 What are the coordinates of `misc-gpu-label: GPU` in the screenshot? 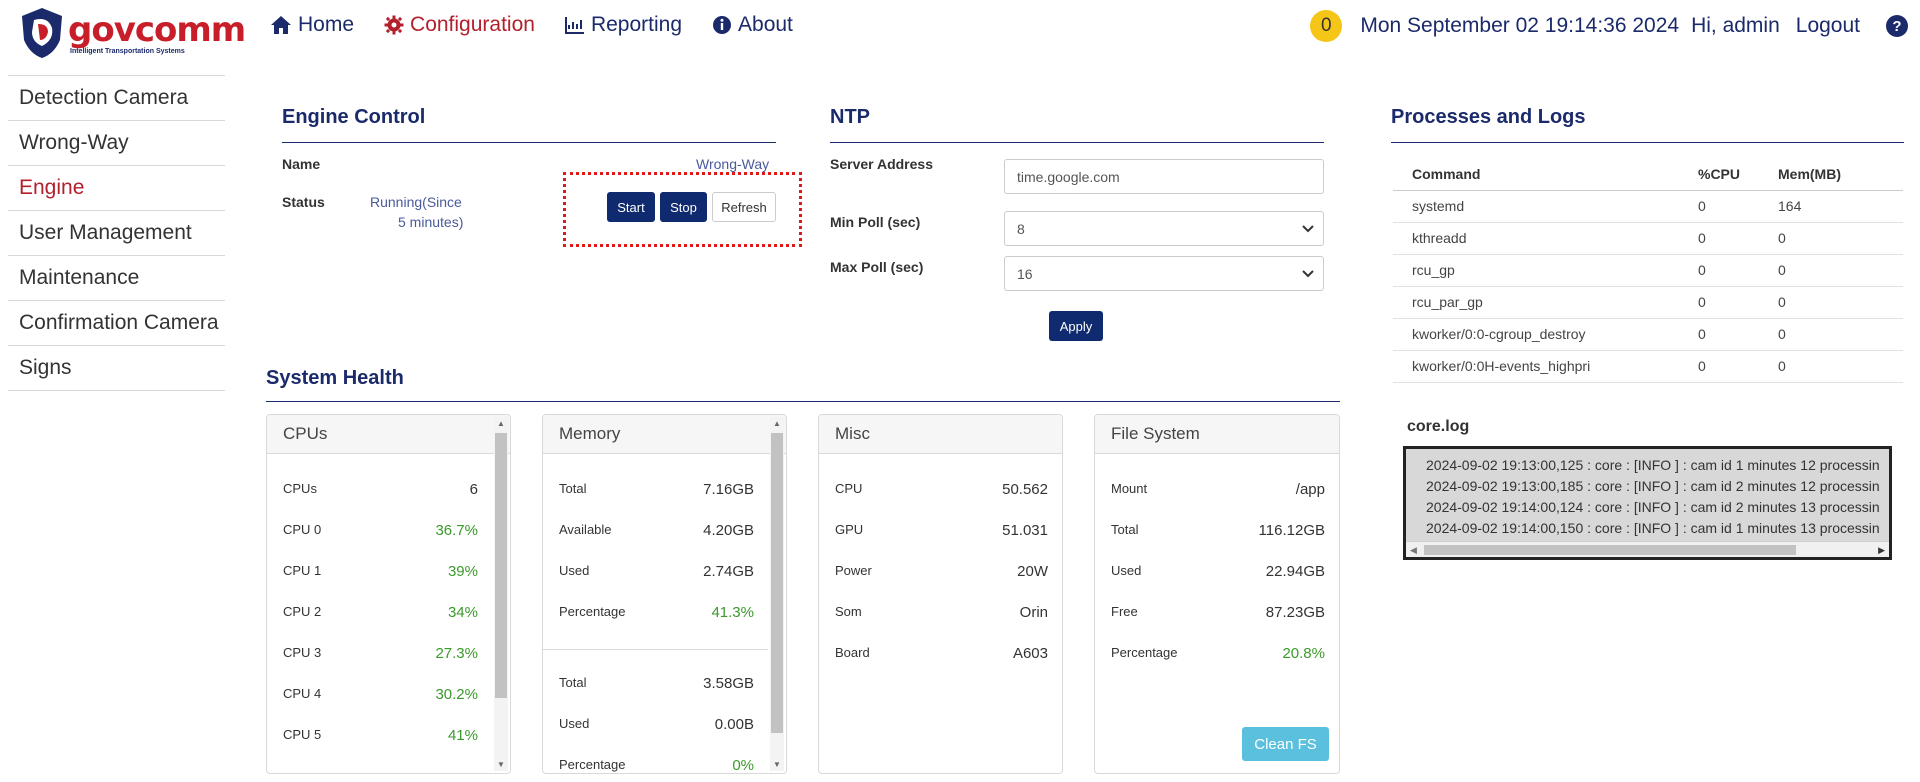 It's located at (849, 529).